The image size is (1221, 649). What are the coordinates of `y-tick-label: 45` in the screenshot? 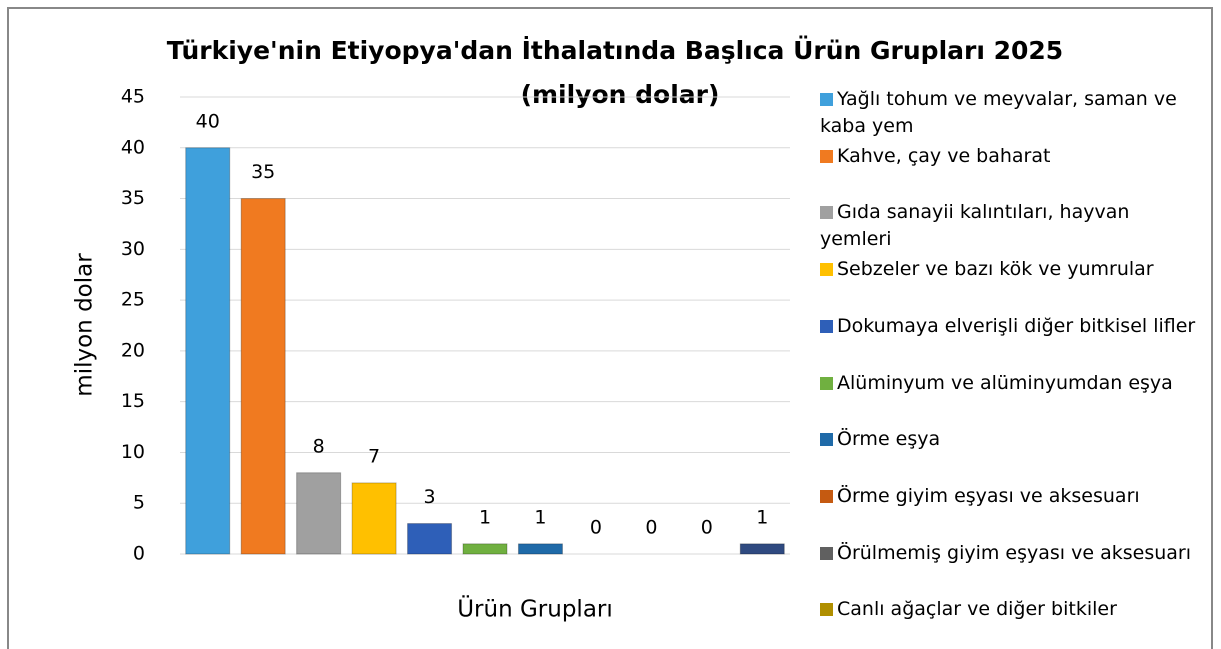 It's located at (133, 97).